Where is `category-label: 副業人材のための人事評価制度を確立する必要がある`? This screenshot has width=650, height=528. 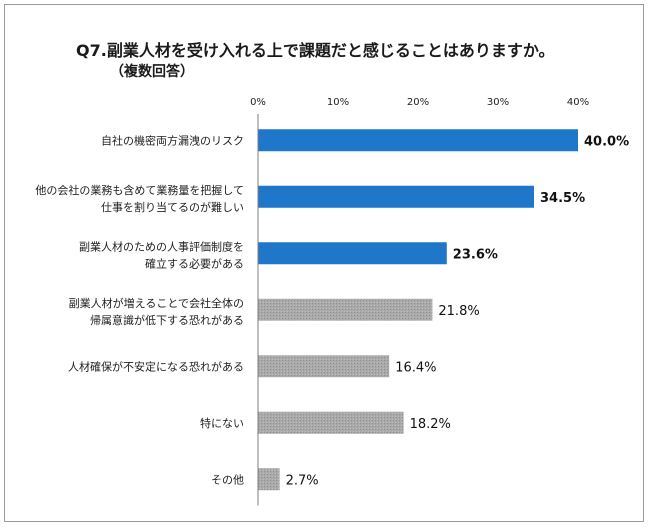 category-label: 副業人材のための人事評価制度を確立する必要がある is located at coordinates (161, 254).